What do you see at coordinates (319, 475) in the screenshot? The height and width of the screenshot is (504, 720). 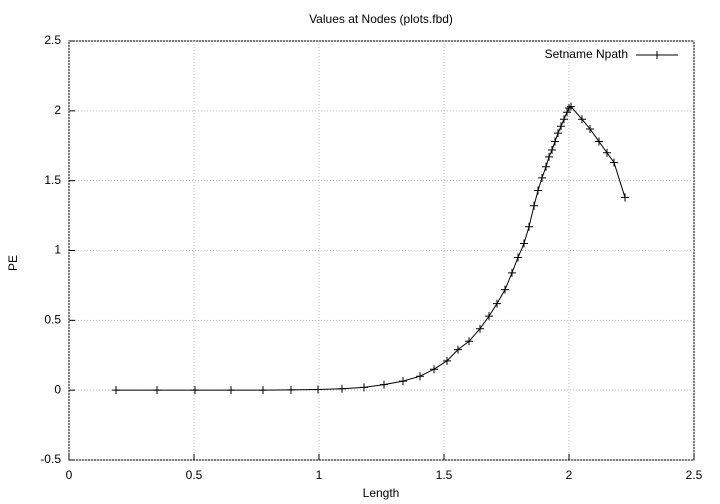 I see `x-tick-label: 1` at bounding box center [319, 475].